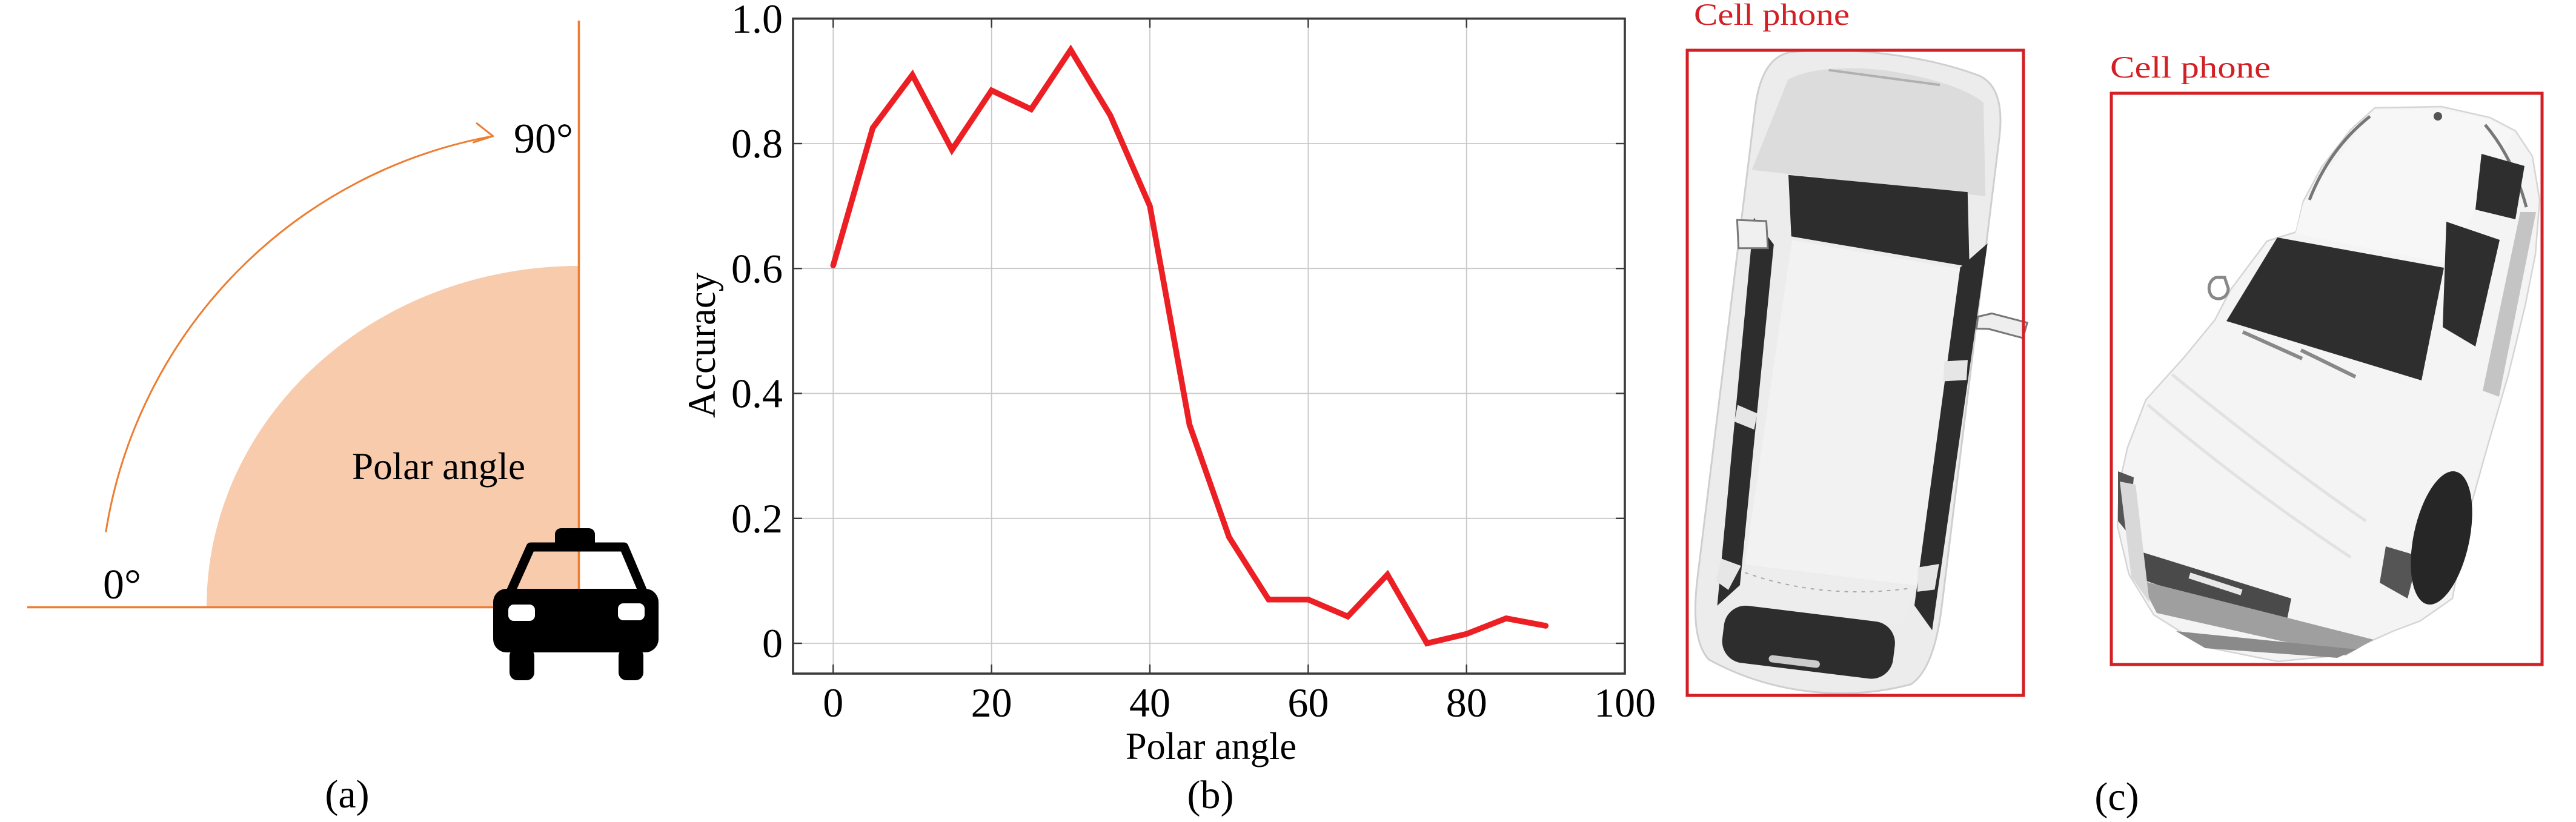 This screenshot has width=2576, height=822. What do you see at coordinates (757, 394) in the screenshot?
I see `svg-text: 0.4` at bounding box center [757, 394].